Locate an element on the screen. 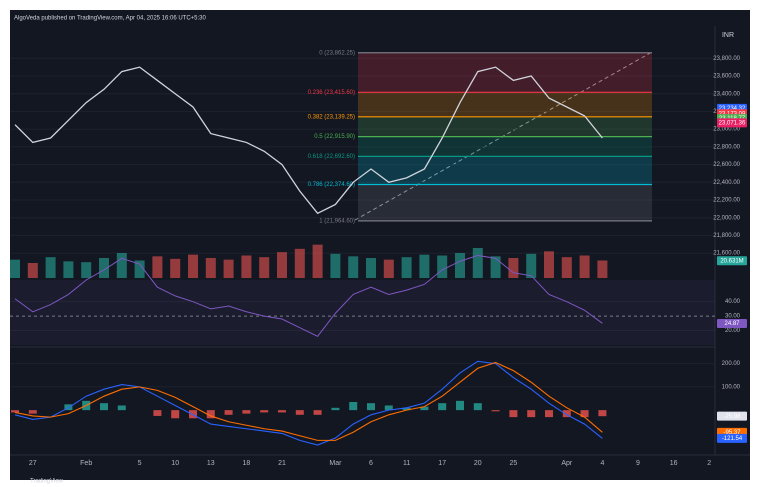 The width and height of the screenshot is (768, 487). price-badge-label: 20.631M is located at coordinates (731, 261).